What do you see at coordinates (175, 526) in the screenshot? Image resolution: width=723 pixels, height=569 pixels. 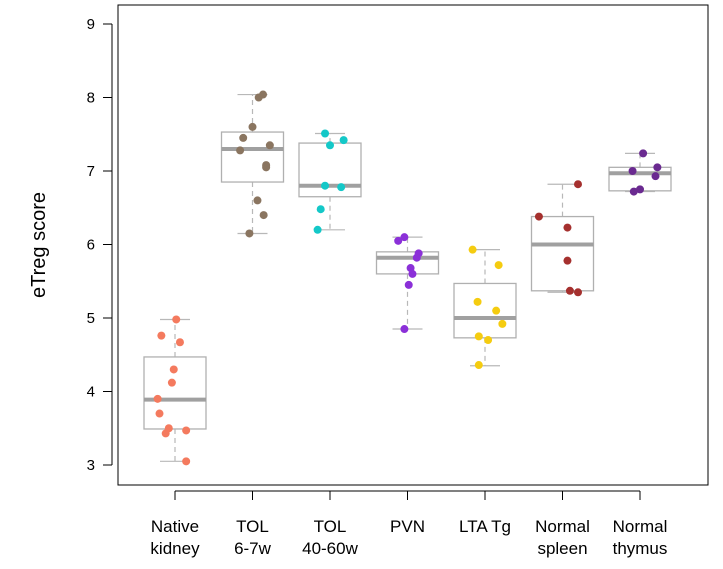 I see `x-category-label: Native` at bounding box center [175, 526].